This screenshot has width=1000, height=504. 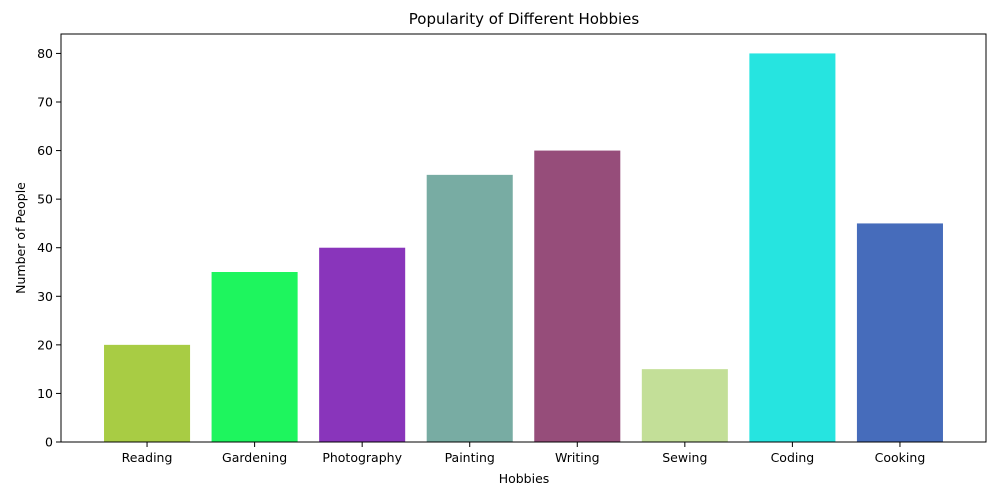 I want to click on x-tick-label: Gardening, so click(x=254, y=457).